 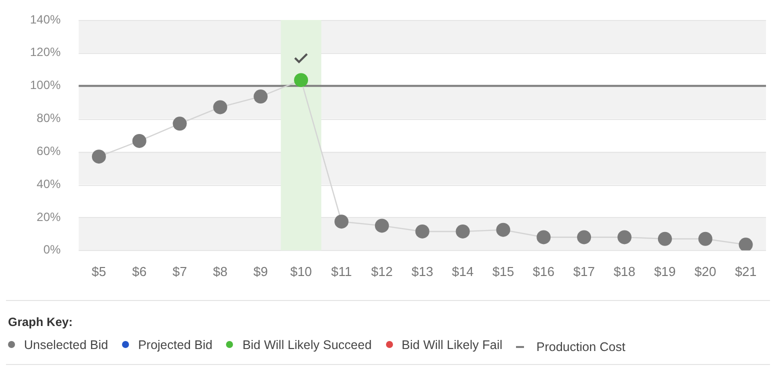 I want to click on y-tick-label: 140%, so click(x=46, y=19).